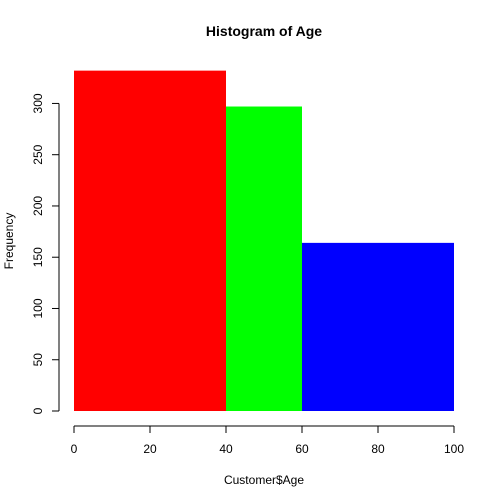  I want to click on y-tick-label: 150, so click(38, 257).